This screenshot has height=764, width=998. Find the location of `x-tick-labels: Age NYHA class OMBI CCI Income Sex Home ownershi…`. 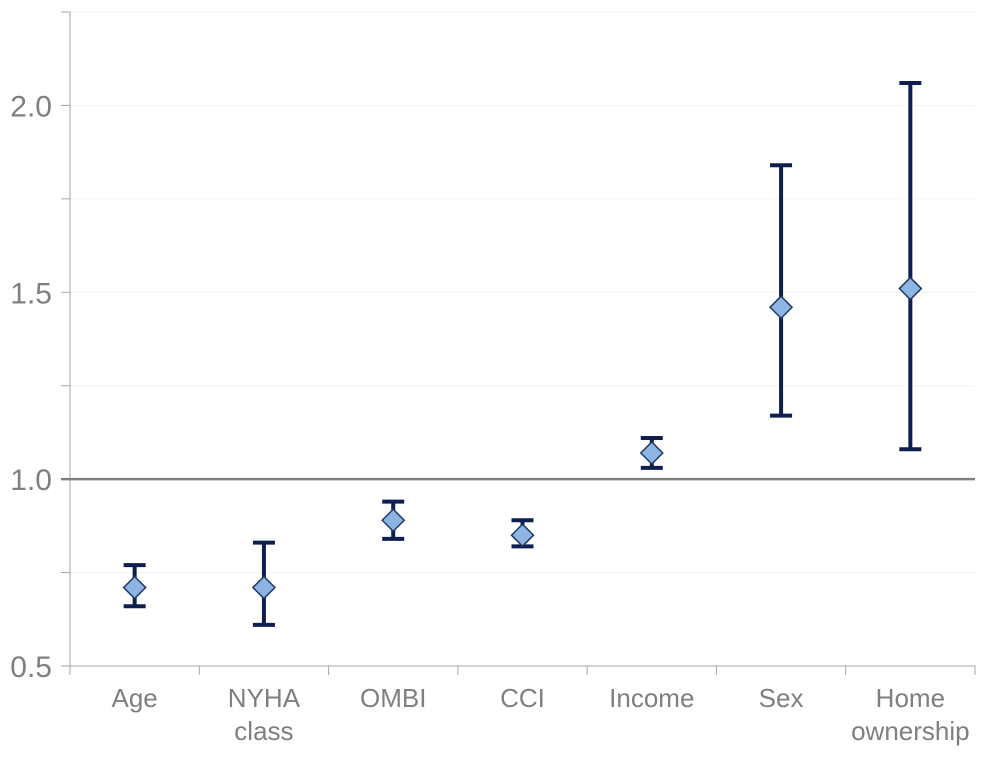

x-tick-labels: Age NYHA class OMBI CCI Income Sex Home ownershi… is located at coordinates (541, 714).